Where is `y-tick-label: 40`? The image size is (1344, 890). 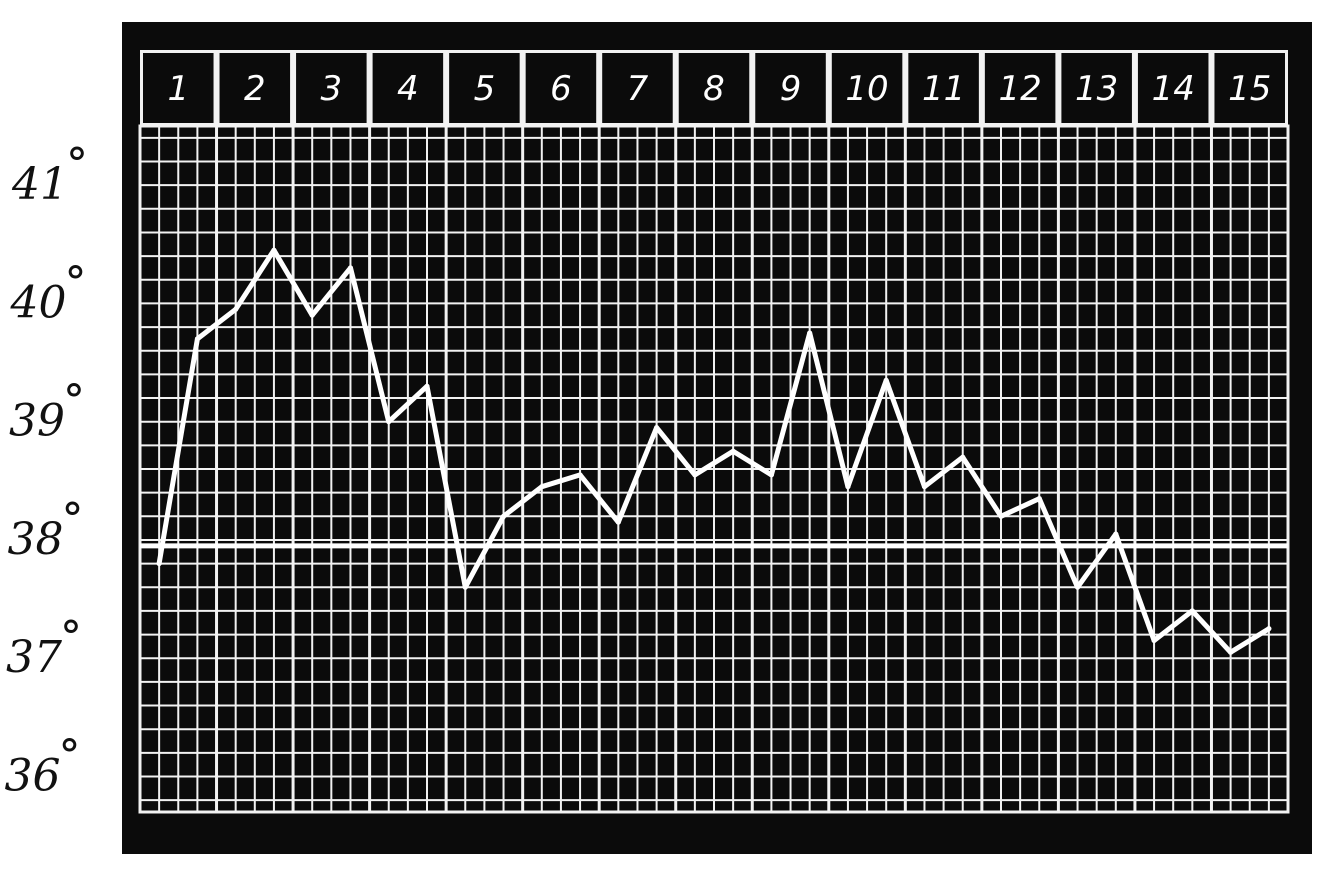
y-tick-label: 40 is located at coordinates (38, 302).